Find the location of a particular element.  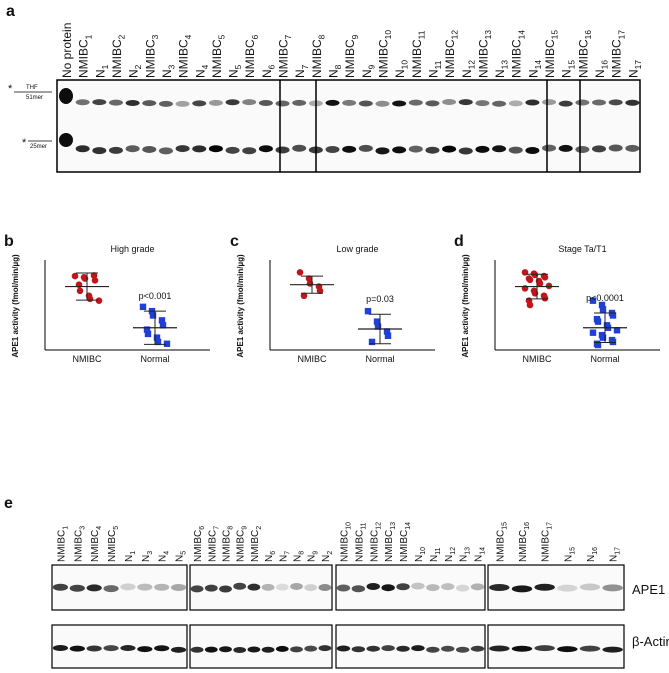

chart-title: Stage Ta/T1 is located at coordinates (582, 249).